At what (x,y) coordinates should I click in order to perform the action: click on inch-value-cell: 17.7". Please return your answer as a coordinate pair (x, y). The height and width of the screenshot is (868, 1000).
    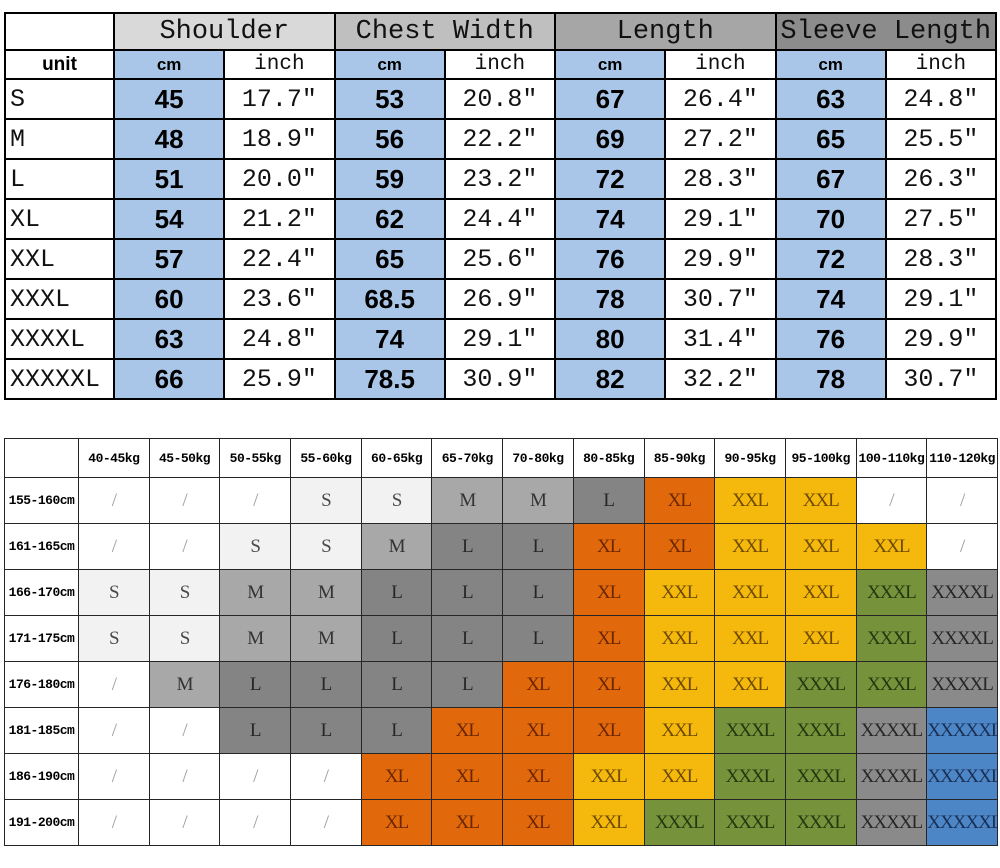
    Looking at the image, I should click on (279, 99).